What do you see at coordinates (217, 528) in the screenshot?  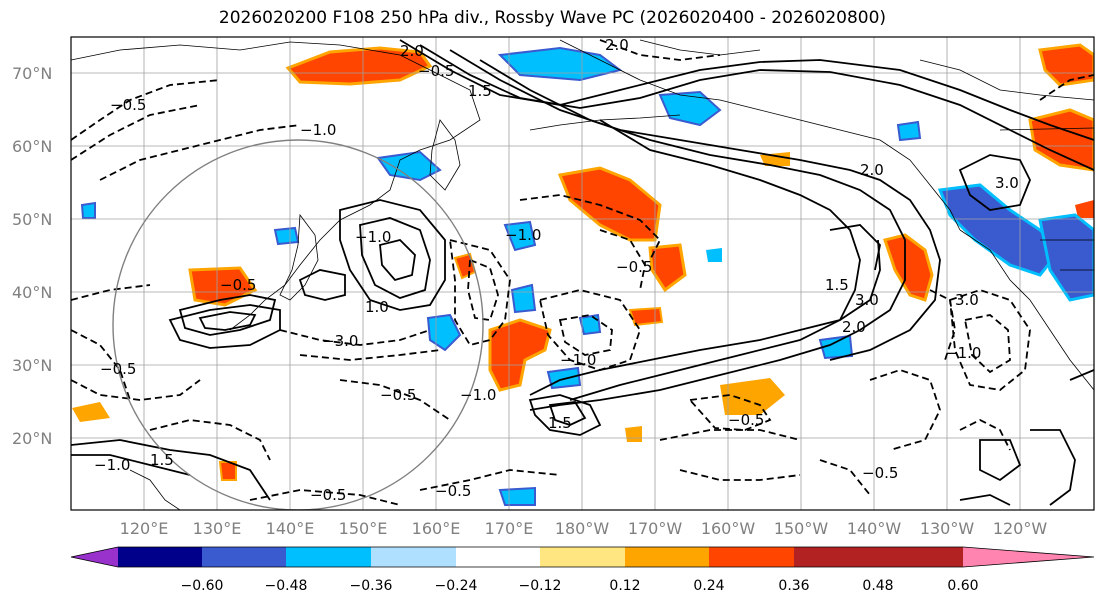 I see `lon-label: 130°E` at bounding box center [217, 528].